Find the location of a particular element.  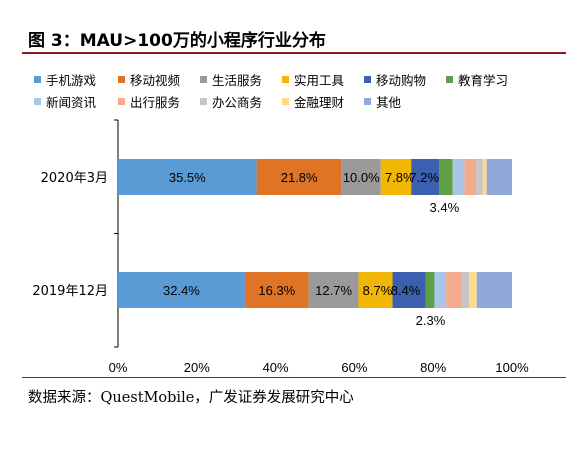

x-tick-label: 60% is located at coordinates (354, 367).